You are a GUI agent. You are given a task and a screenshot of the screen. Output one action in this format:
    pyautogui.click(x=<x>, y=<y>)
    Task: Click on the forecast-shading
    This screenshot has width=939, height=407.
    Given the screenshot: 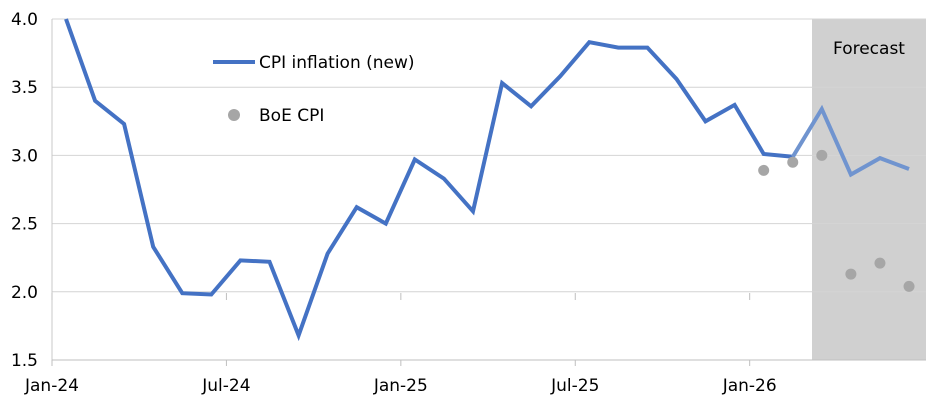 What is the action you would take?
    pyautogui.click(x=869, y=189)
    